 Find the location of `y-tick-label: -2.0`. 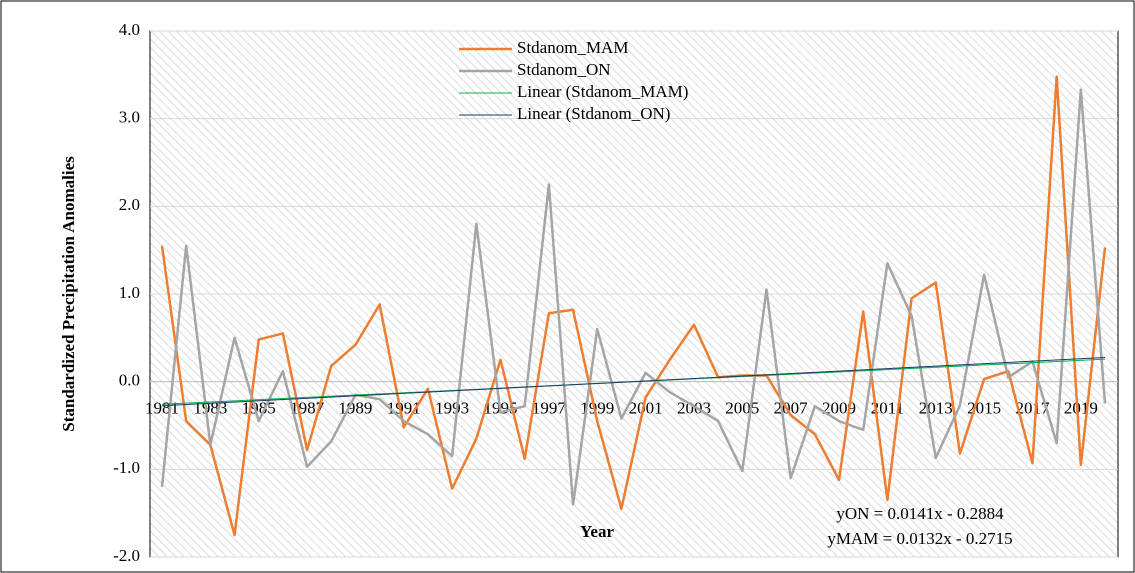

y-tick-label: -2.0 is located at coordinates (126, 555).